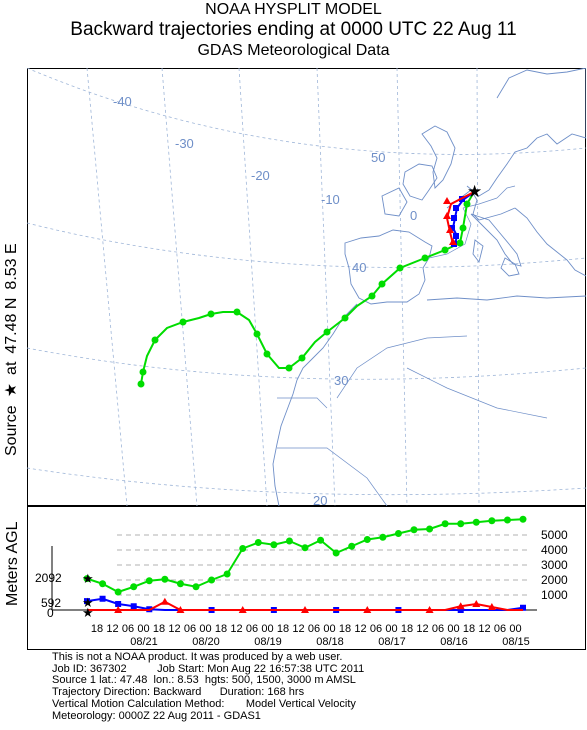  I want to click on date-label: 08/19, so click(268, 642).